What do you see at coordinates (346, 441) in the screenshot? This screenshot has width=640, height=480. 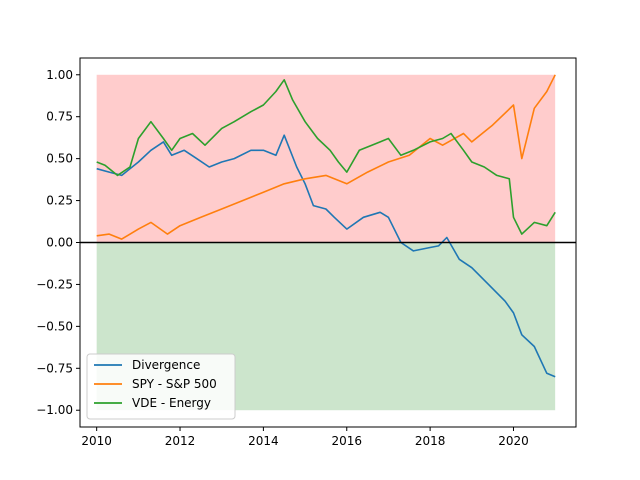 I see `x-tick-label: 2016` at bounding box center [346, 441].